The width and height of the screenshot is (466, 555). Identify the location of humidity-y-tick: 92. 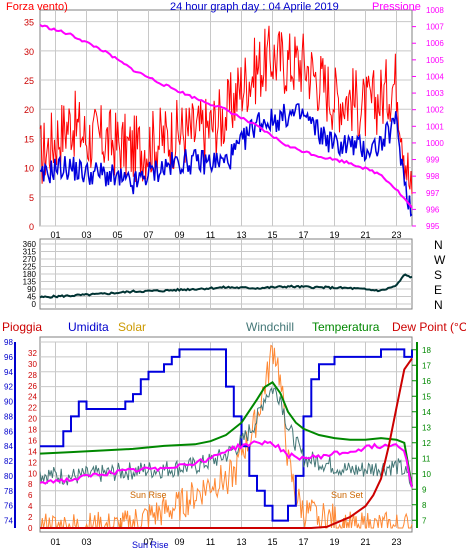
(8, 387).